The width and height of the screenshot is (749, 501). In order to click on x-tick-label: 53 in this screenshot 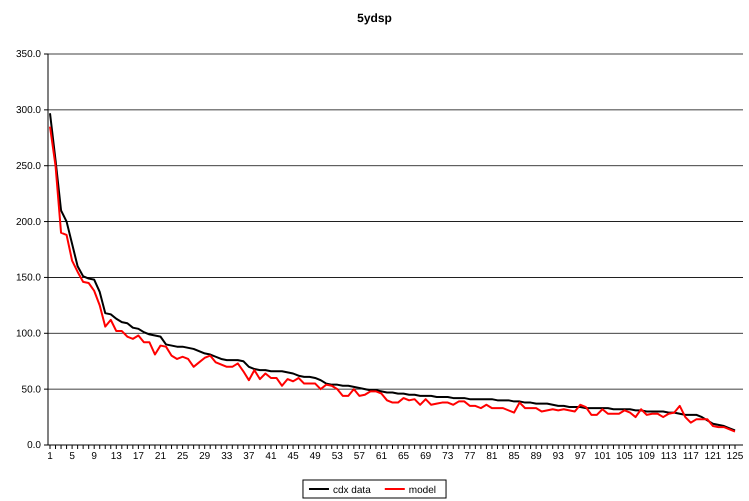, I will do `click(338, 456)`.